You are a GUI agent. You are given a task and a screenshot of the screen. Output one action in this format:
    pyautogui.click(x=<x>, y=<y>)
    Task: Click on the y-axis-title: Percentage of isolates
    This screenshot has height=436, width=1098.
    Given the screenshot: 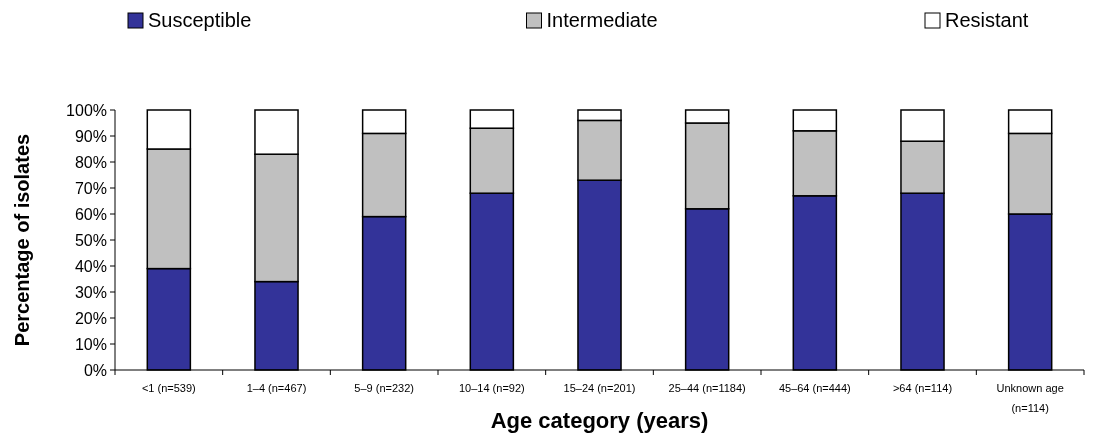 What is the action you would take?
    pyautogui.click(x=22, y=240)
    